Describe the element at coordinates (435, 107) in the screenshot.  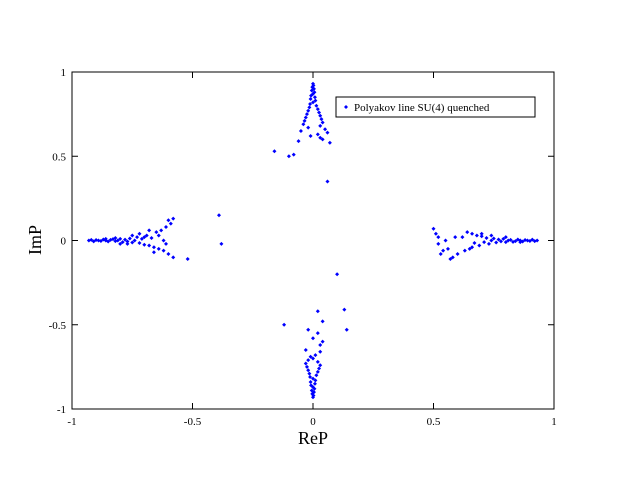
I see `legend: Polyakov line SU(4) quenched` at that location.